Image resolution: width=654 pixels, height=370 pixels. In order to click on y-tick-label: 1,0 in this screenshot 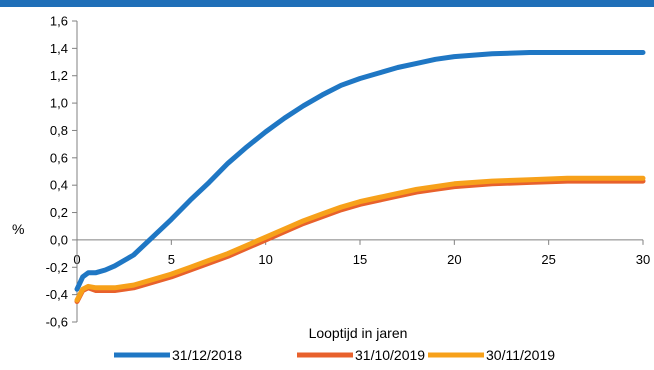, I will do `click(59, 103)`.